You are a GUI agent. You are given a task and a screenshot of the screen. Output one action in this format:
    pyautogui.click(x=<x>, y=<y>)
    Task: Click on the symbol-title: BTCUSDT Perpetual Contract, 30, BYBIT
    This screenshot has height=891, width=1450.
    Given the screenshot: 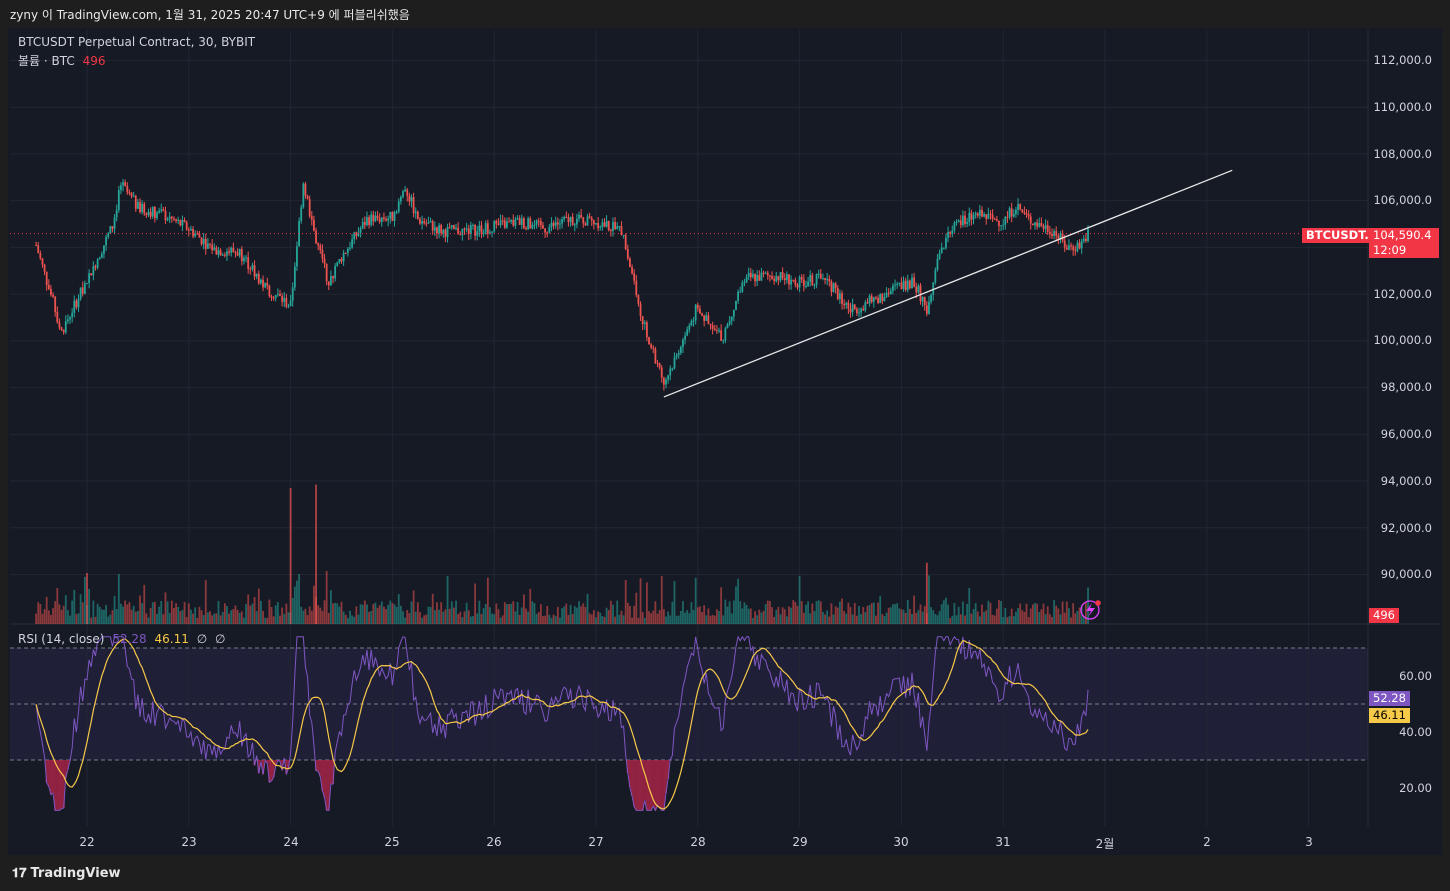 What is the action you would take?
    pyautogui.click(x=137, y=42)
    